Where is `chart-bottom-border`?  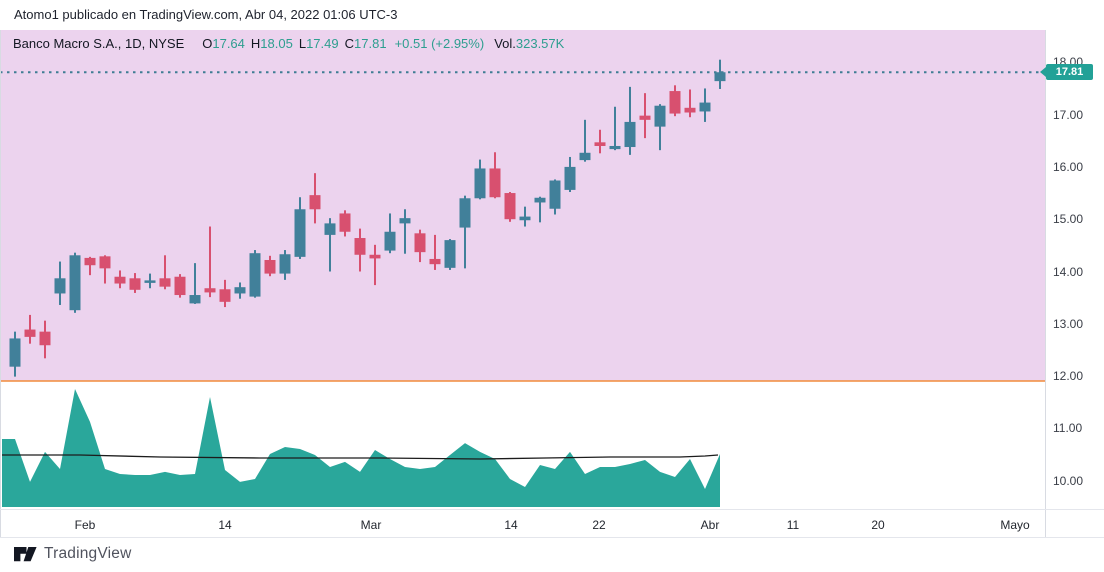 chart-bottom-border is located at coordinates (552, 537).